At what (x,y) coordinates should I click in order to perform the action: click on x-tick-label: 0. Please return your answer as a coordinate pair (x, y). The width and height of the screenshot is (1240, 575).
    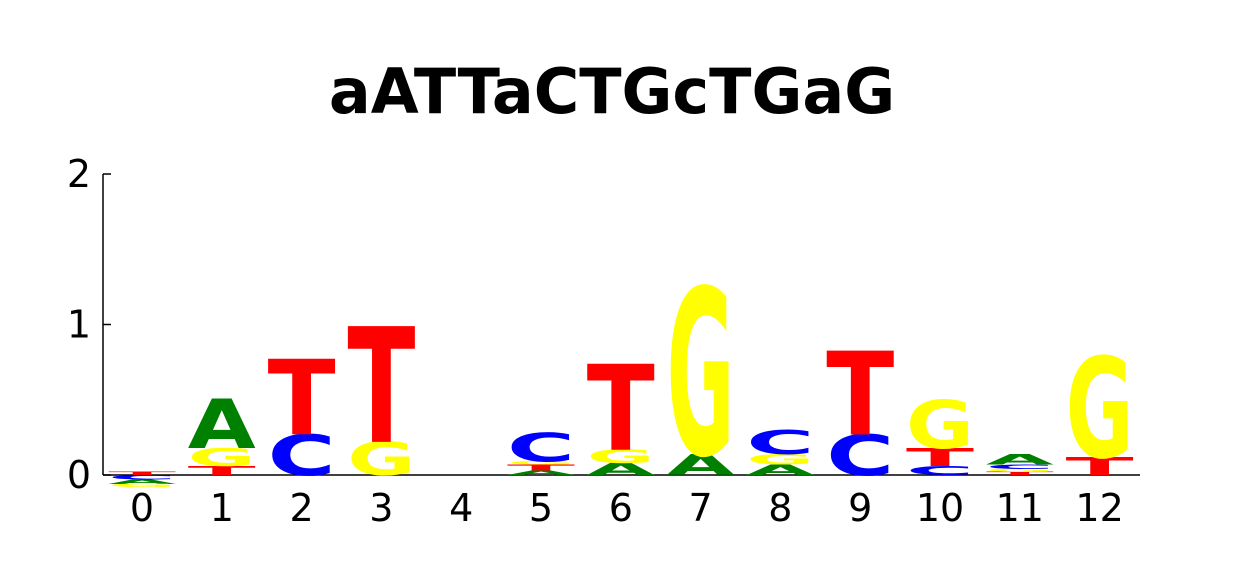
    Looking at the image, I should click on (142, 508).